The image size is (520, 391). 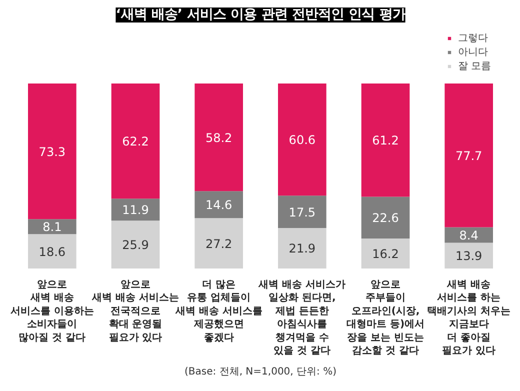 I want to click on chart-title: ‘새벽 배송’ 서비스 이용 관련 전반적인 인식 평가, so click(x=261, y=15).